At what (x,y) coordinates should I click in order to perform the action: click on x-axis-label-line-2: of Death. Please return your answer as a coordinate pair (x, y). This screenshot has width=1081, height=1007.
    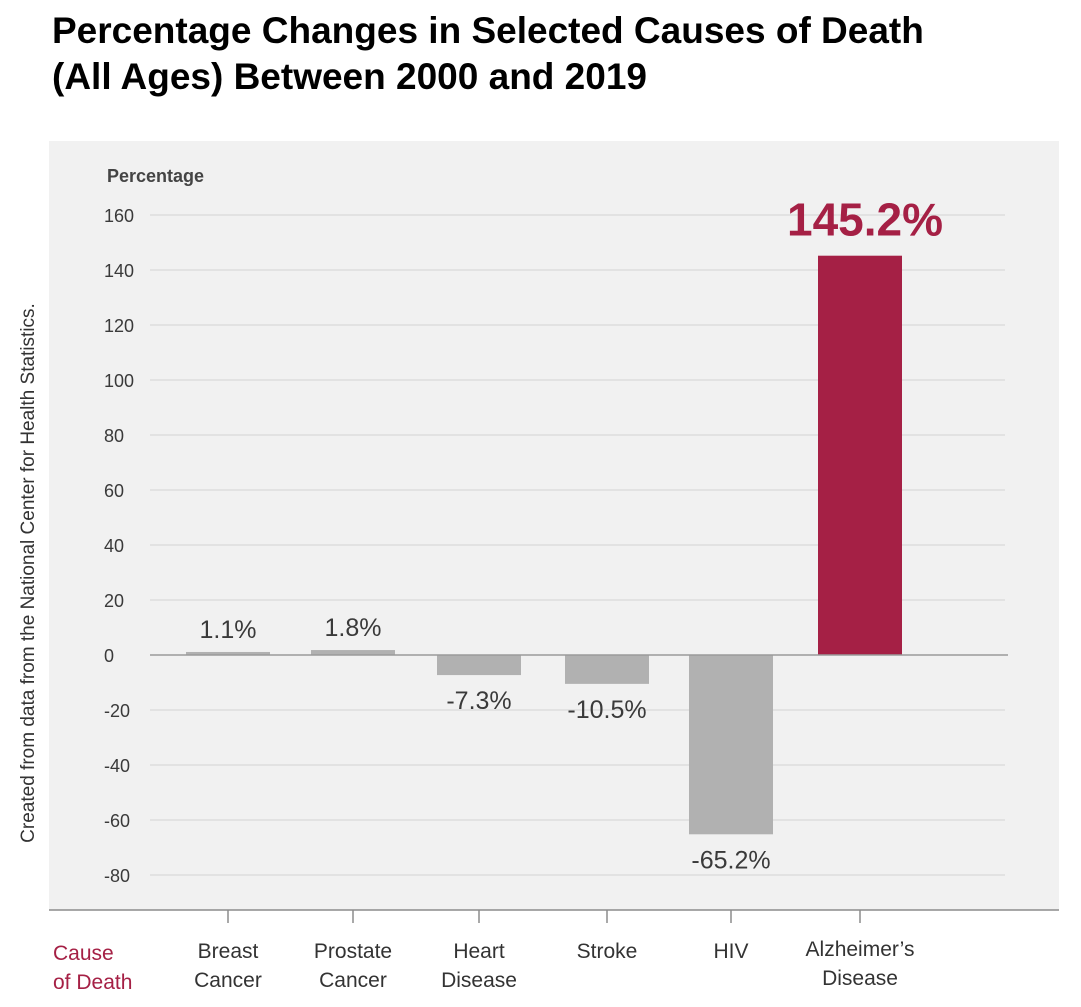
    Looking at the image, I should click on (92, 982).